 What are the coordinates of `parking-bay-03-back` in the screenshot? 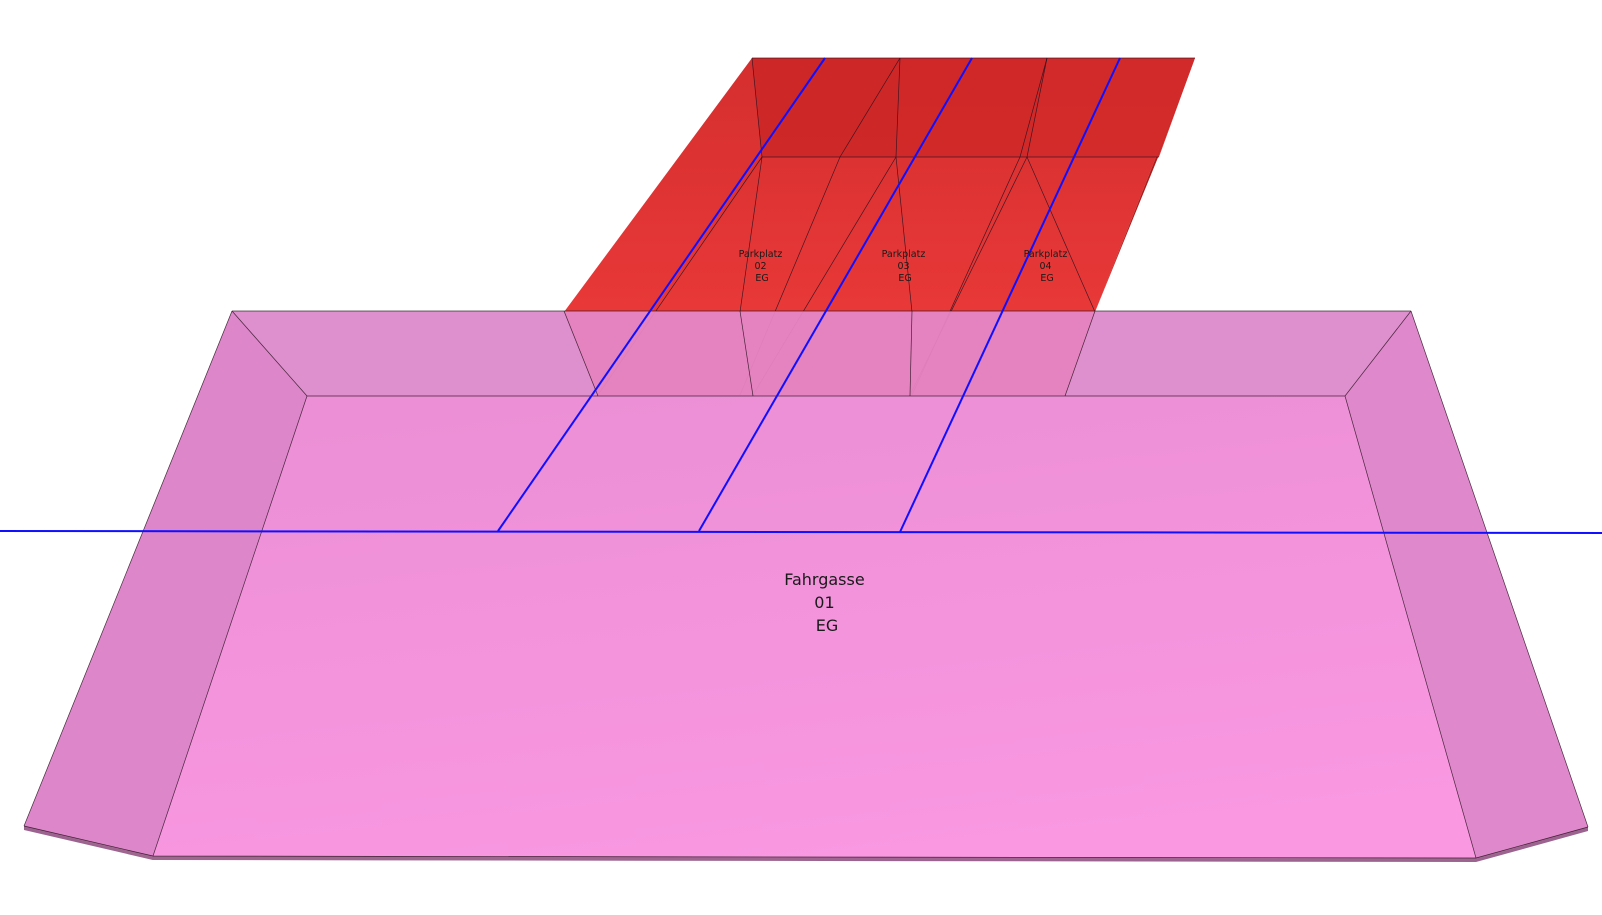 It's located at (971, 107).